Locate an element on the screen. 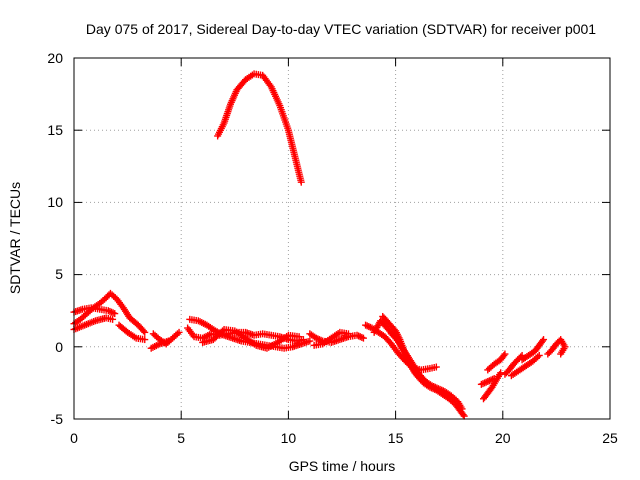 This screenshot has height=480, width=640. y-tick-label: 0 is located at coordinates (59, 347).